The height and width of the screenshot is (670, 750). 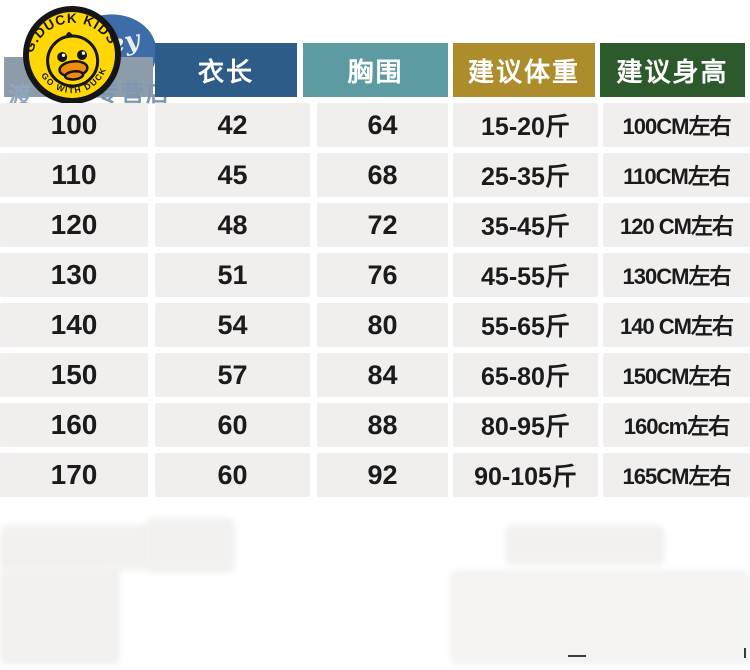 What do you see at coordinates (525, 475) in the screenshot?
I see `weight-cell: 90-105斤` at bounding box center [525, 475].